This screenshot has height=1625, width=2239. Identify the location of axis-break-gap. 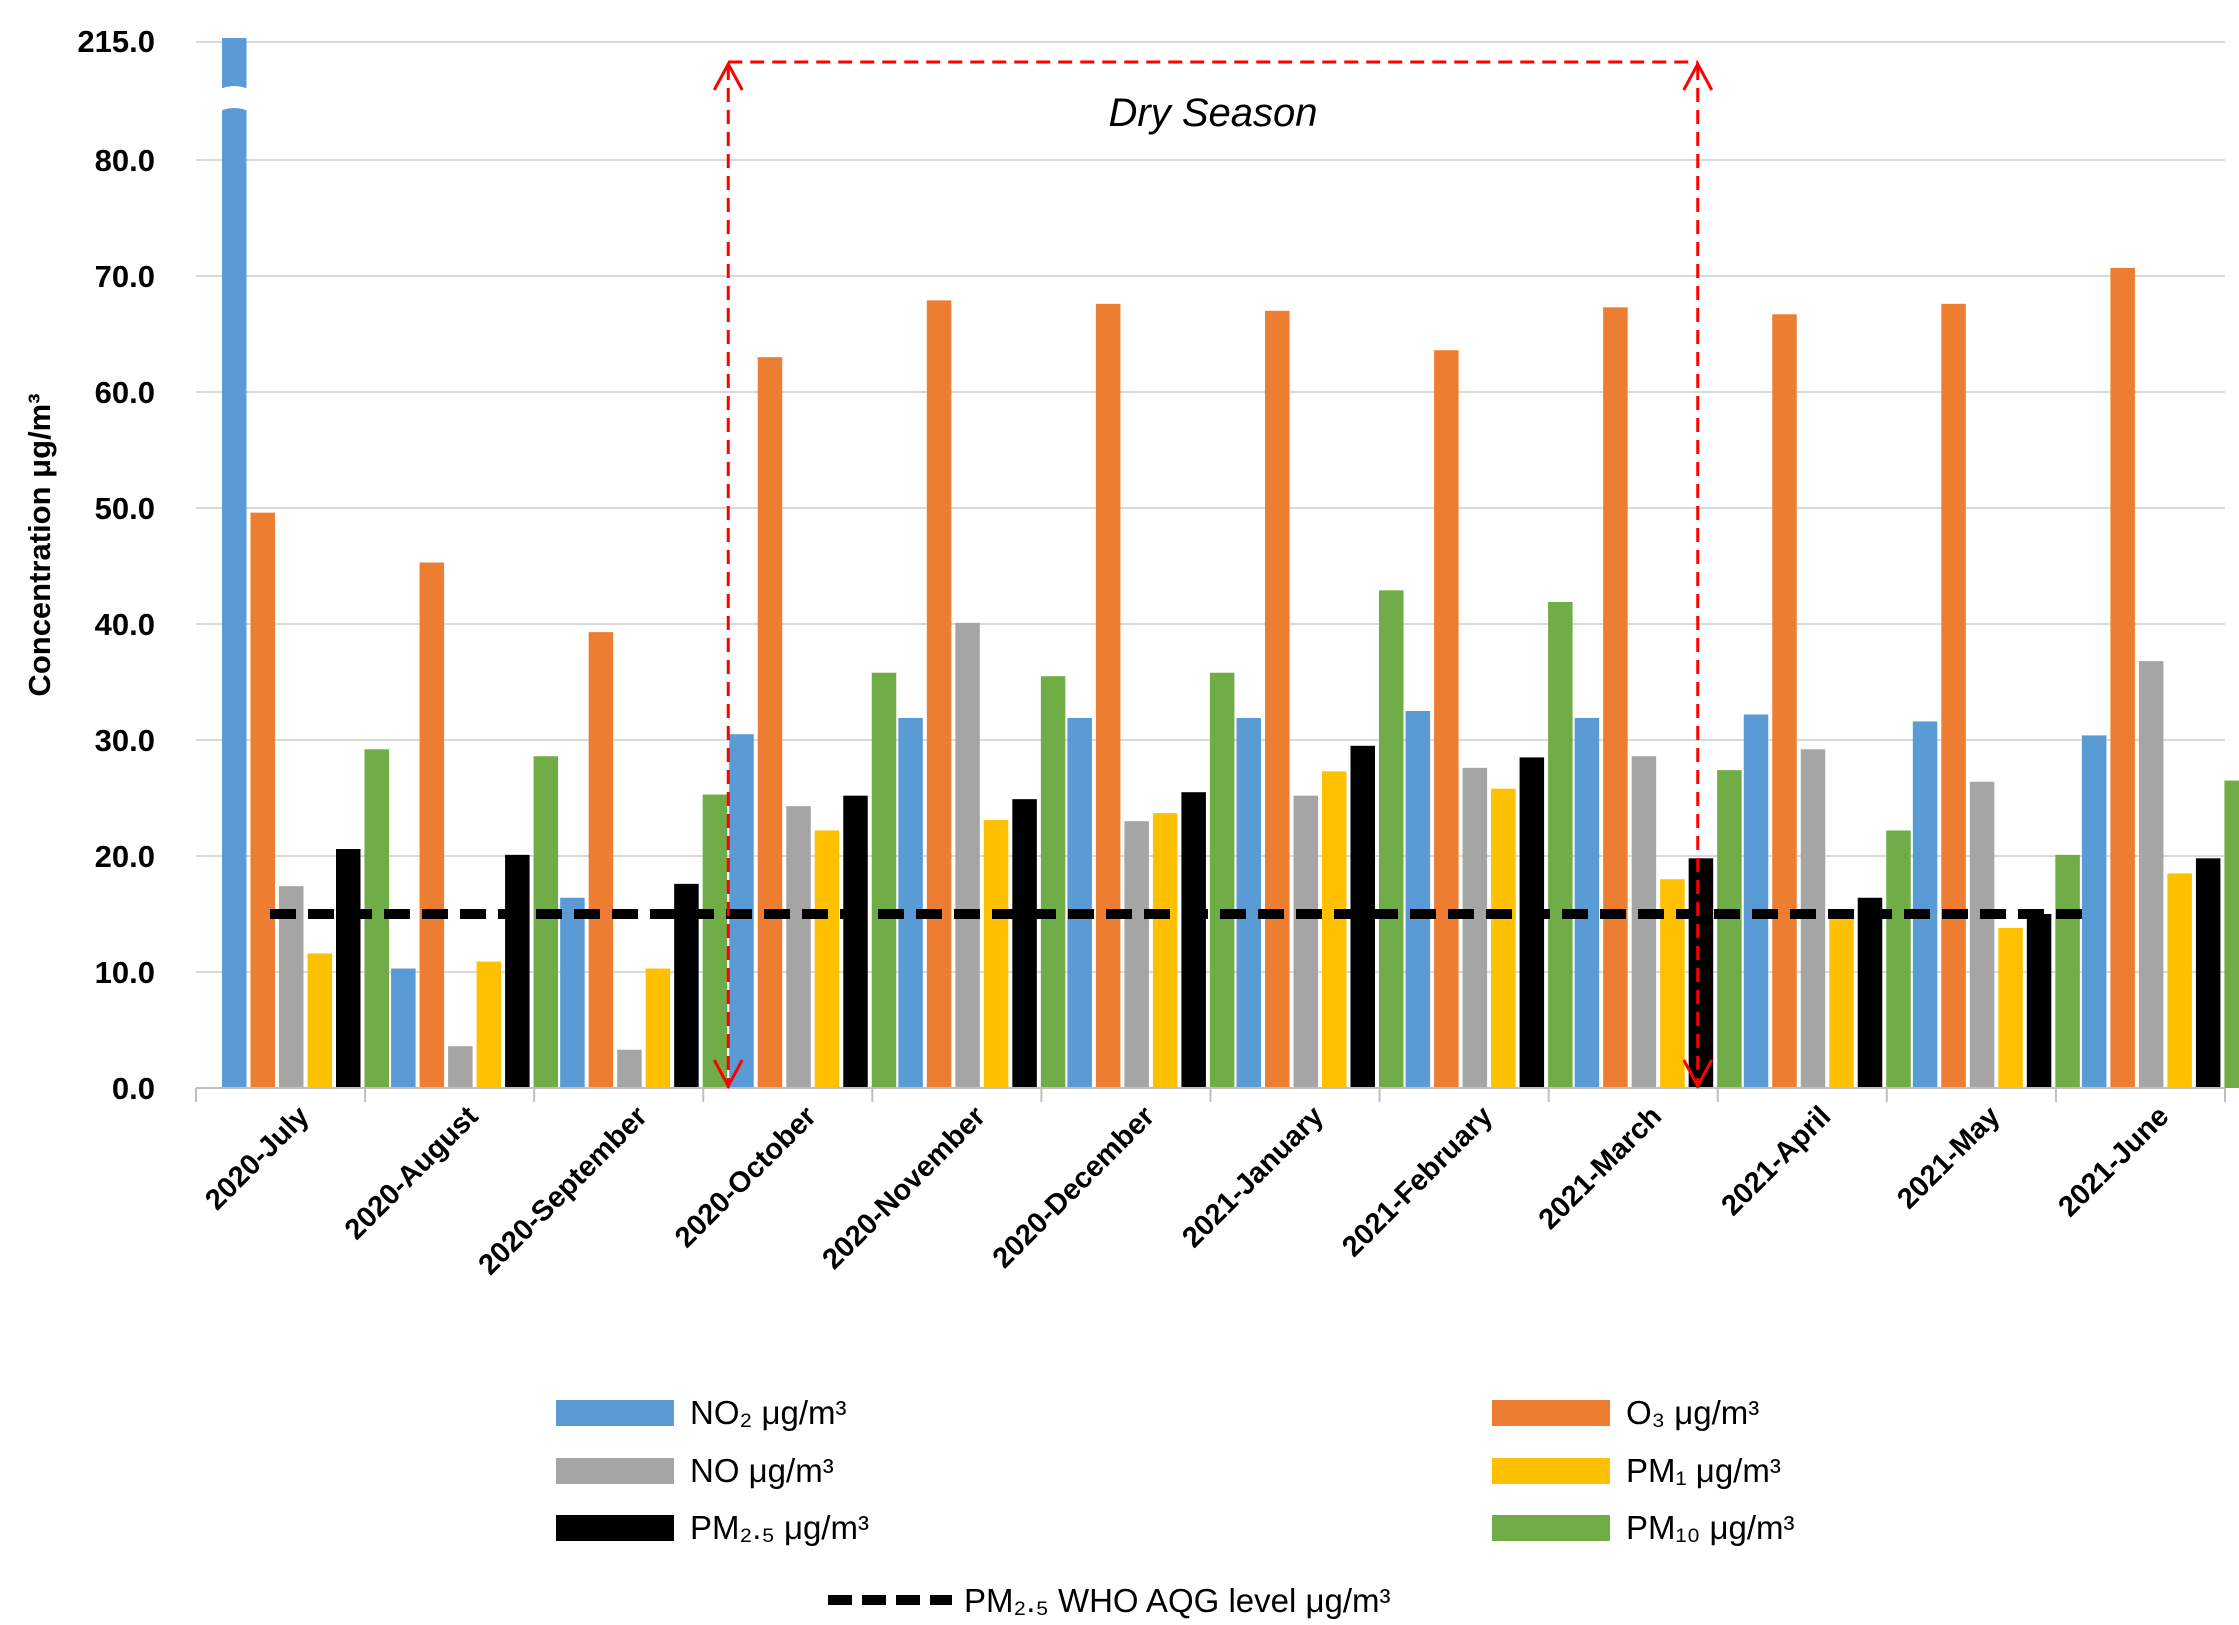
(234, 99).